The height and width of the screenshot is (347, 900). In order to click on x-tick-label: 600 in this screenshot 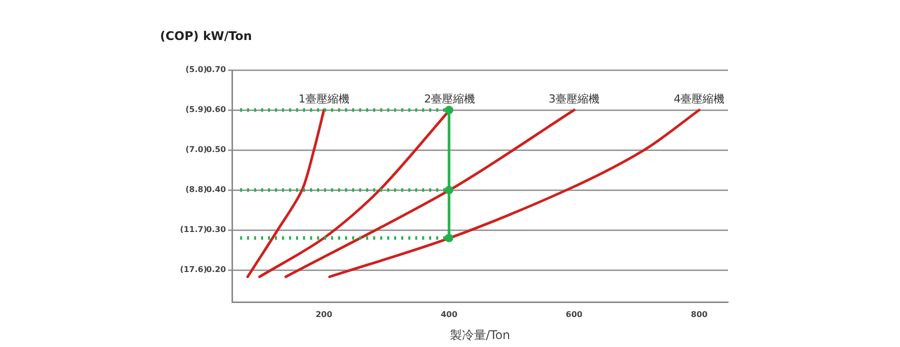, I will do `click(574, 314)`.